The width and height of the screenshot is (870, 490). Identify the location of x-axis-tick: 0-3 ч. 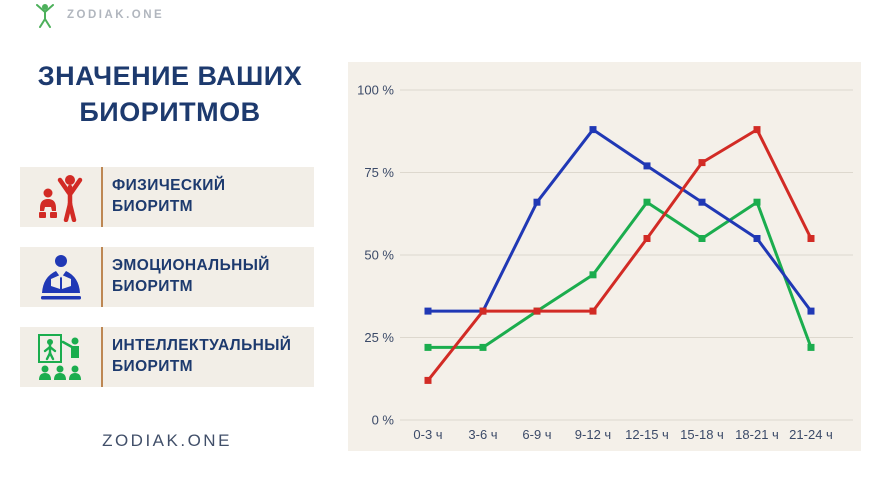
(427, 434).